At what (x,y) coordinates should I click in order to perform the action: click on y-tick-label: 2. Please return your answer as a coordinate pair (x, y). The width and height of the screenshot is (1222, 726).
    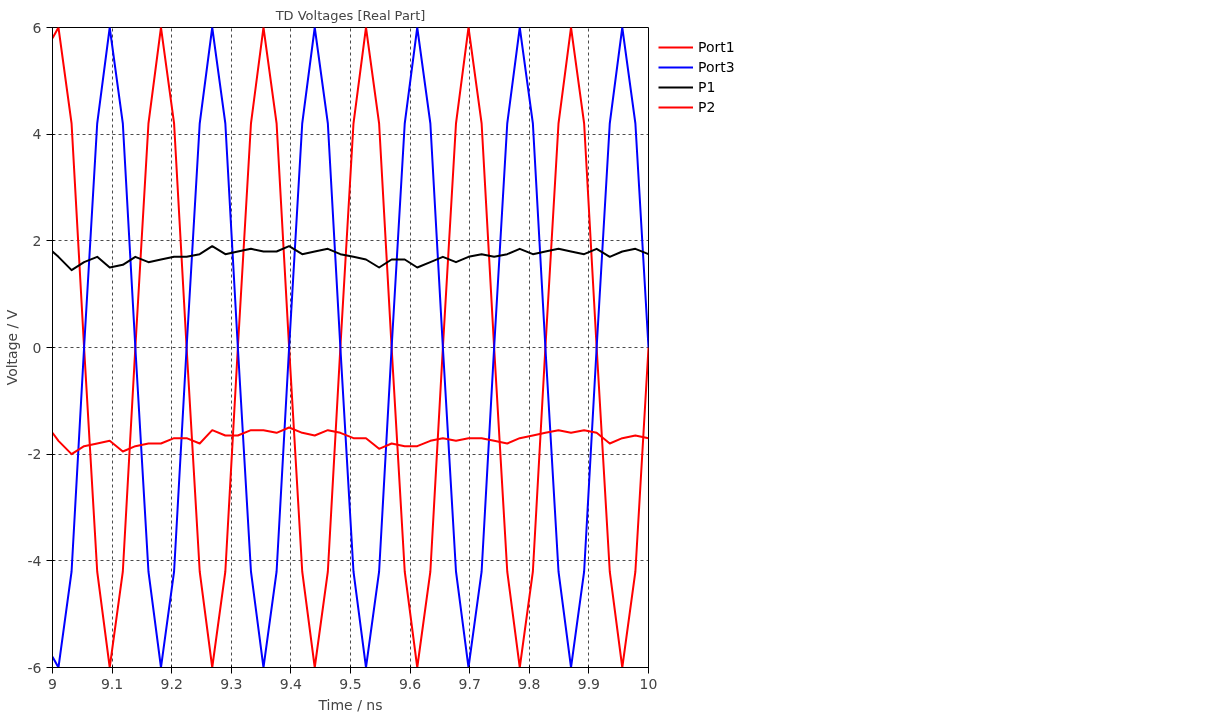
    Looking at the image, I should click on (37, 240).